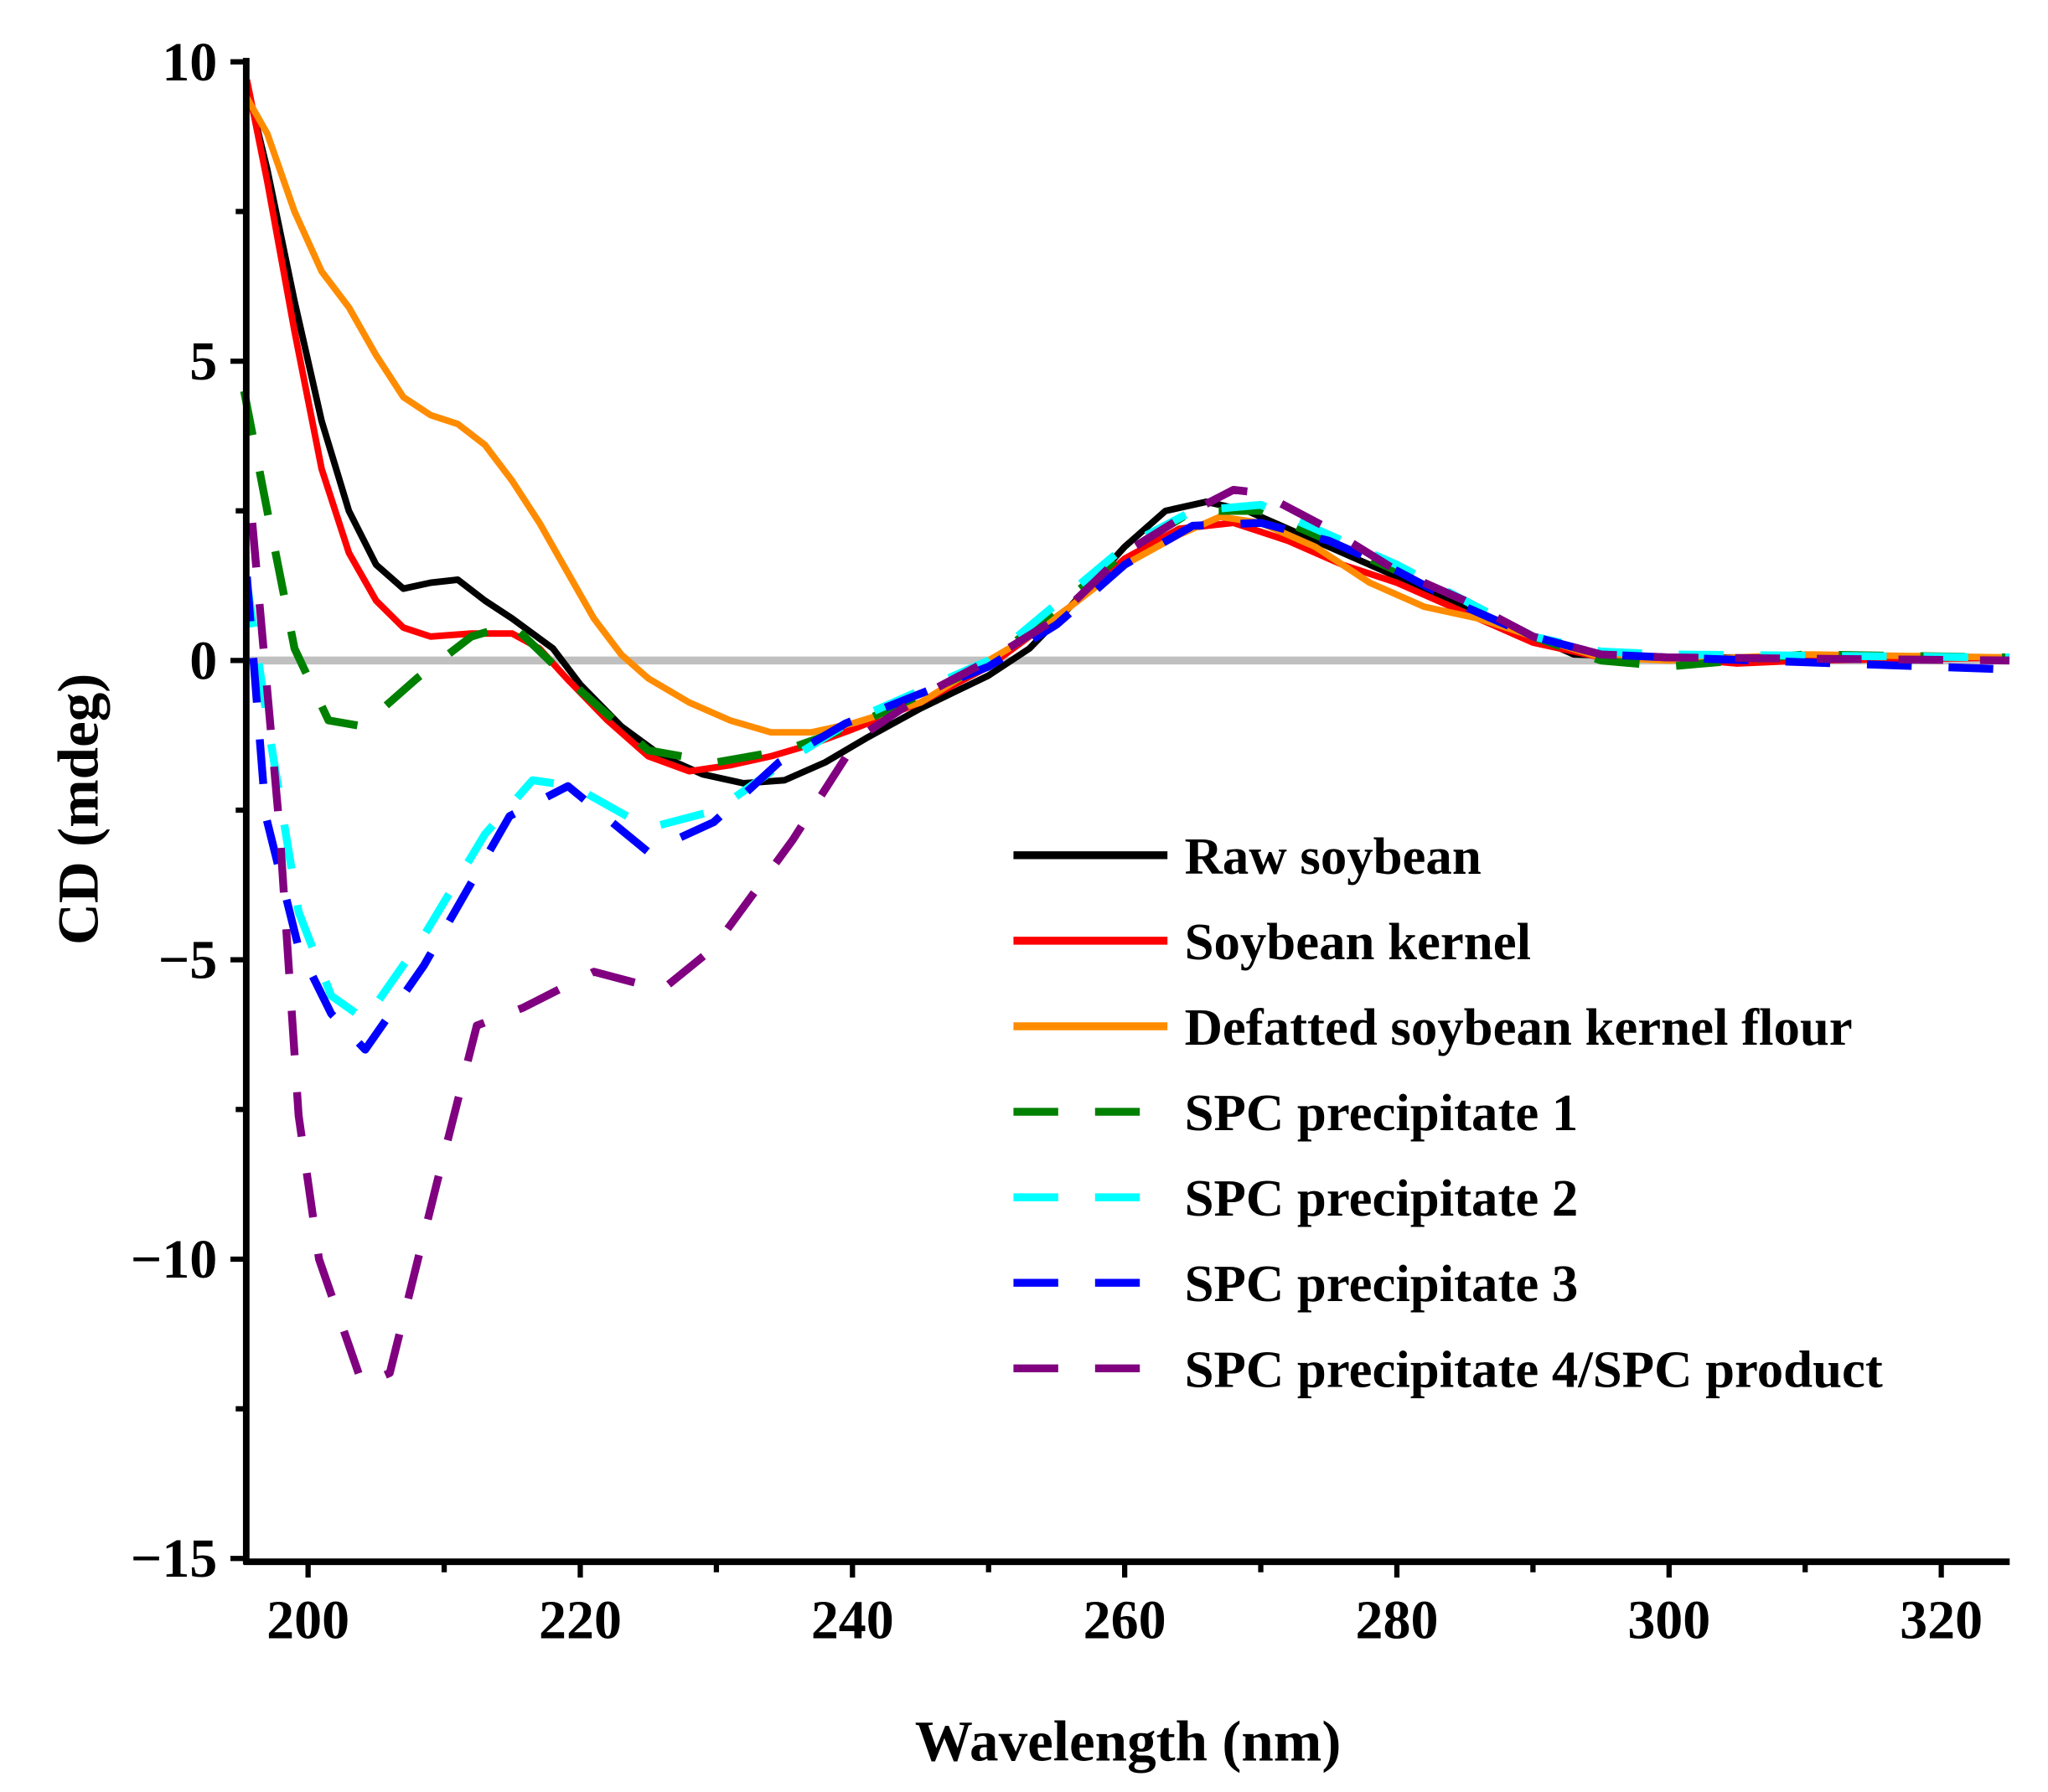  Describe the element at coordinates (174, 1259) in the screenshot. I see `y-tick-label: −10` at that location.